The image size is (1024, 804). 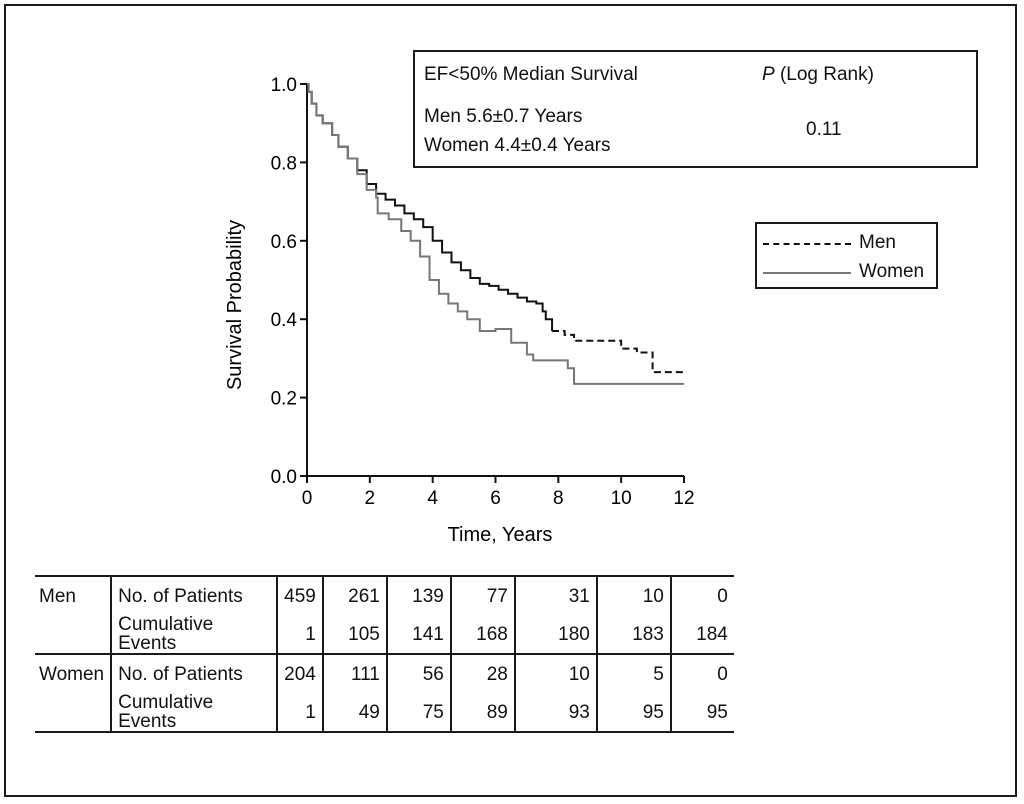 What do you see at coordinates (634, 635) in the screenshot?
I see `table-cell: 183` at bounding box center [634, 635].